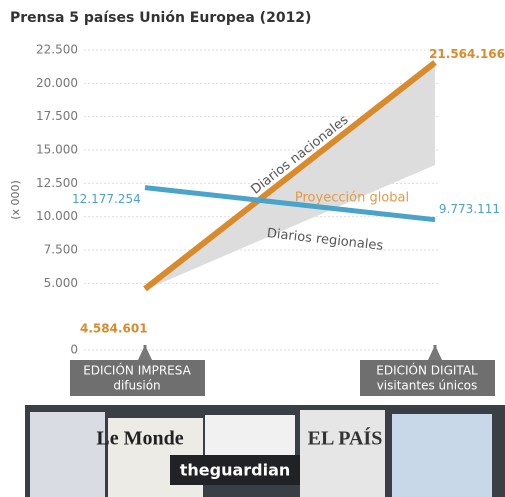 The image size is (505, 497). What do you see at coordinates (57, 116) in the screenshot?
I see `y-tick-label: 17.500` at bounding box center [57, 116].